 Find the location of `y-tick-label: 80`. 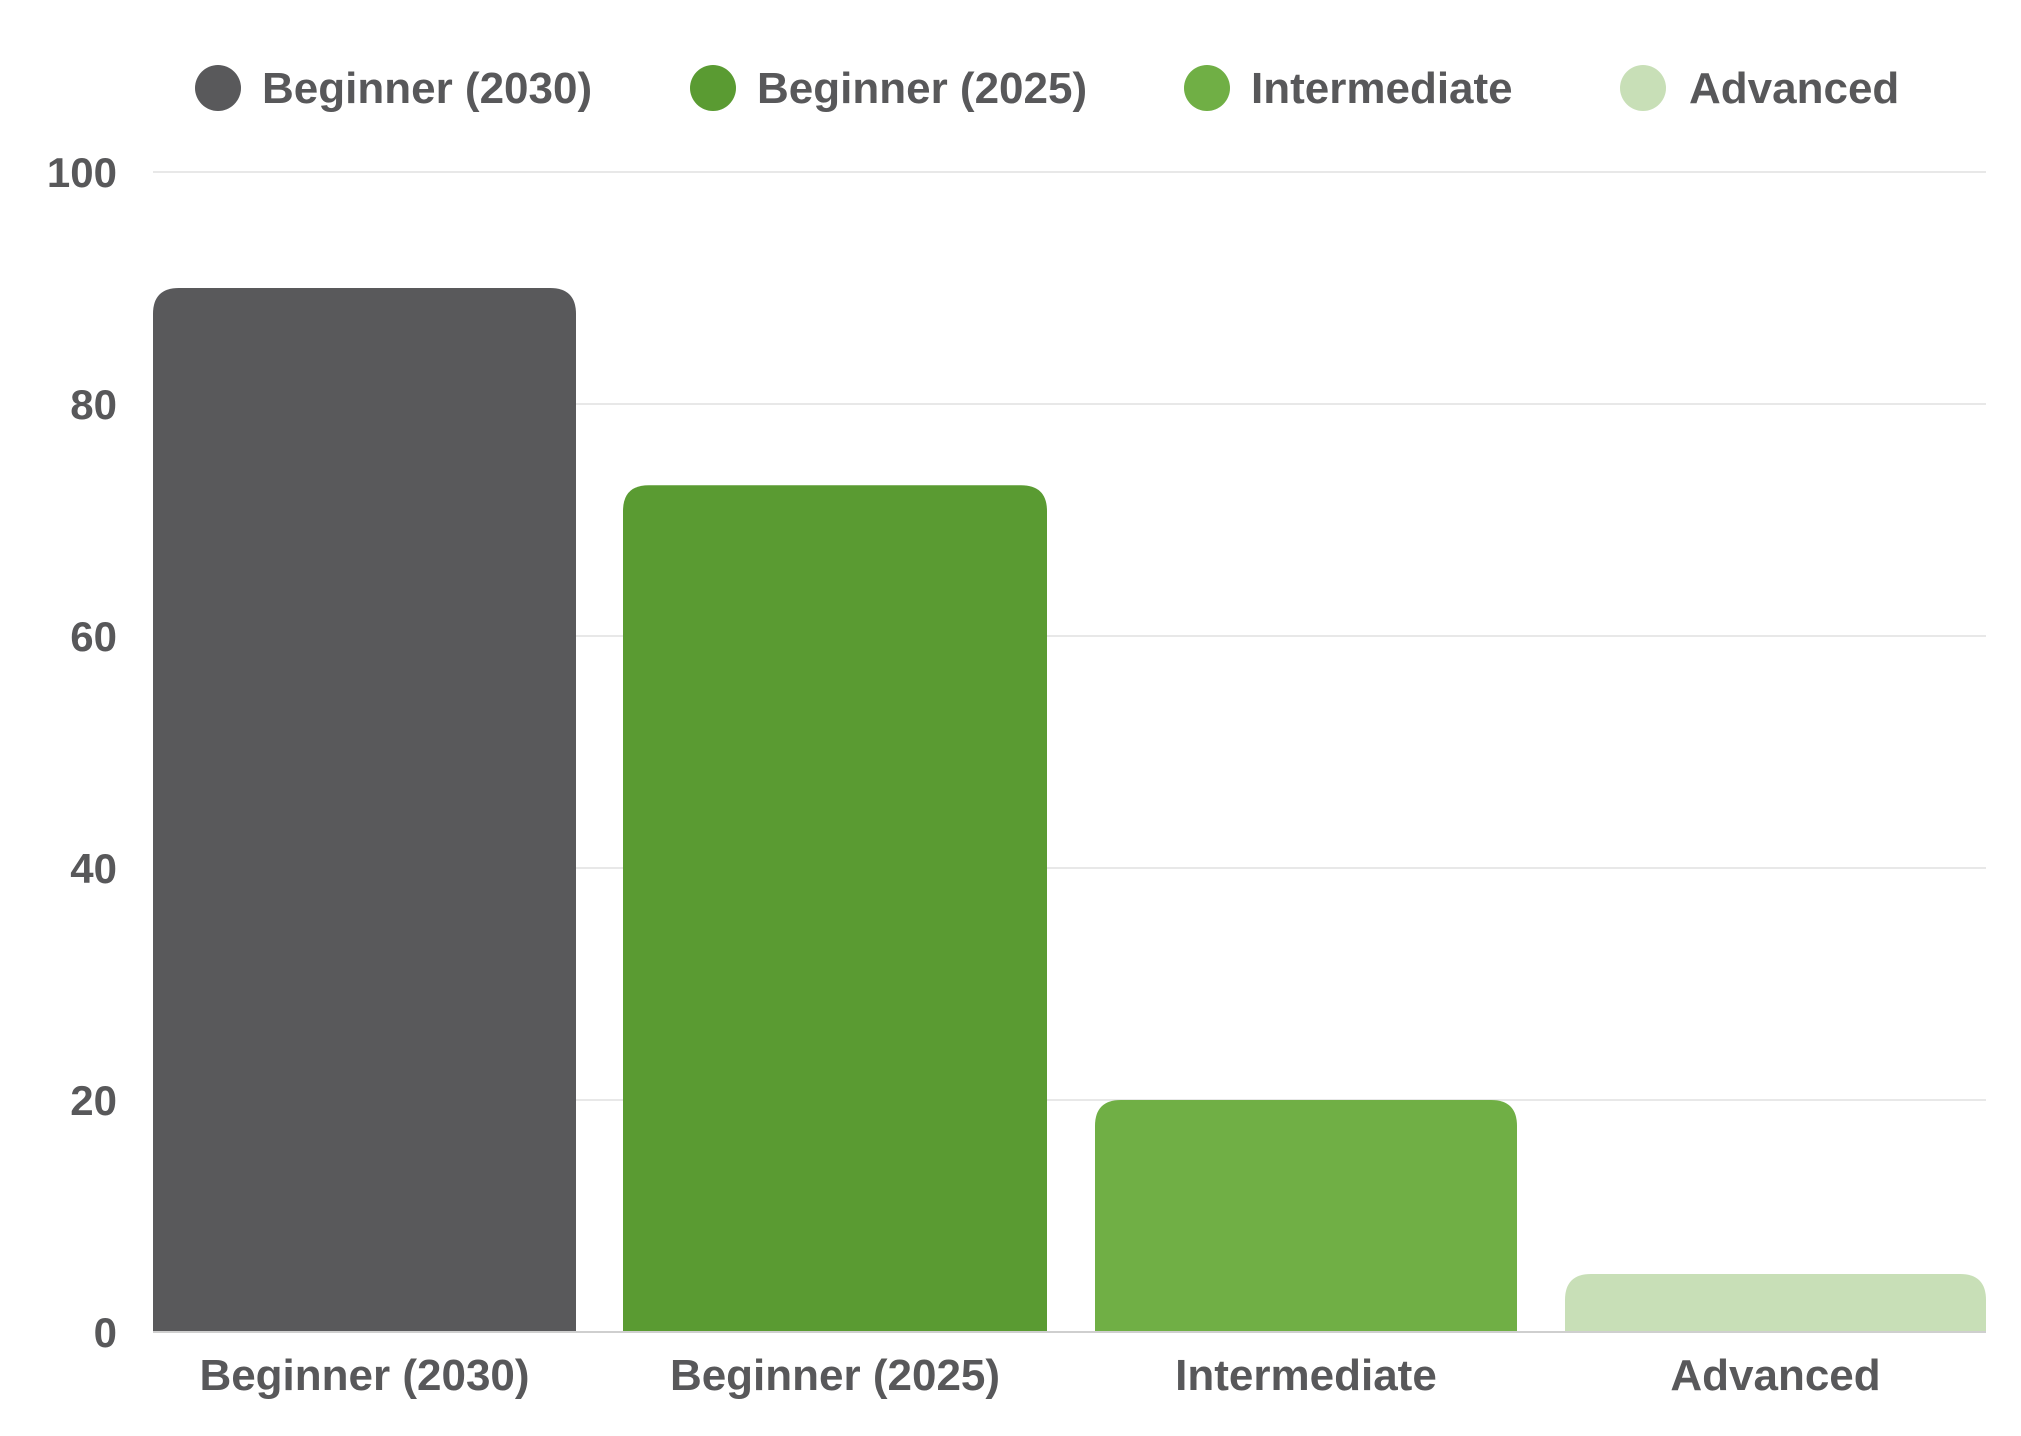

y-tick-label: 80 is located at coordinates (93, 404).